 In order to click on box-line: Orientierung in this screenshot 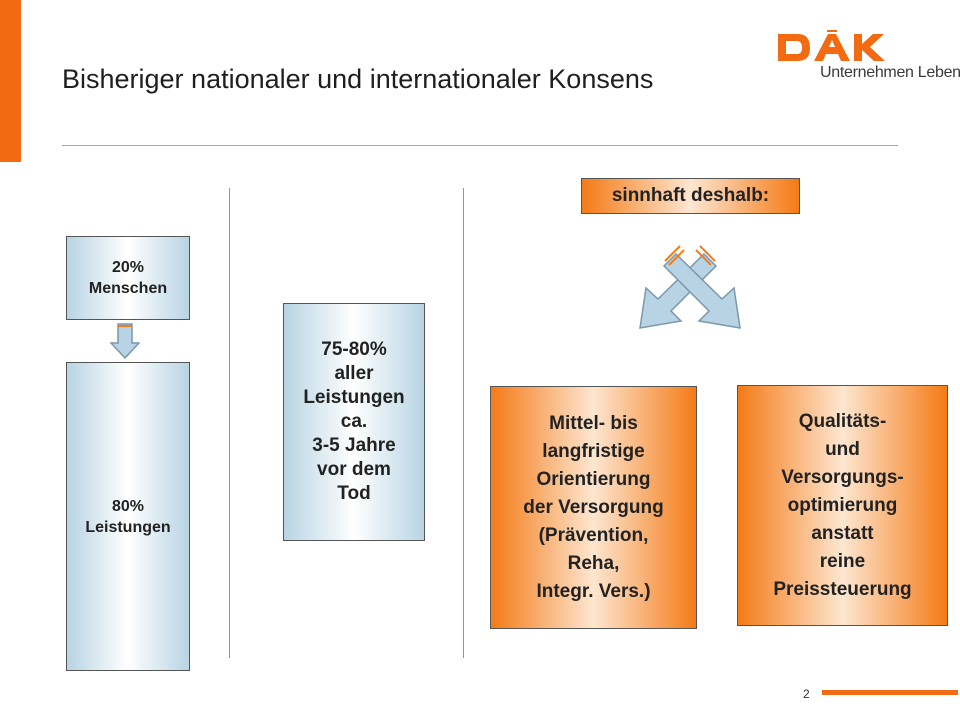, I will do `click(593, 479)`.